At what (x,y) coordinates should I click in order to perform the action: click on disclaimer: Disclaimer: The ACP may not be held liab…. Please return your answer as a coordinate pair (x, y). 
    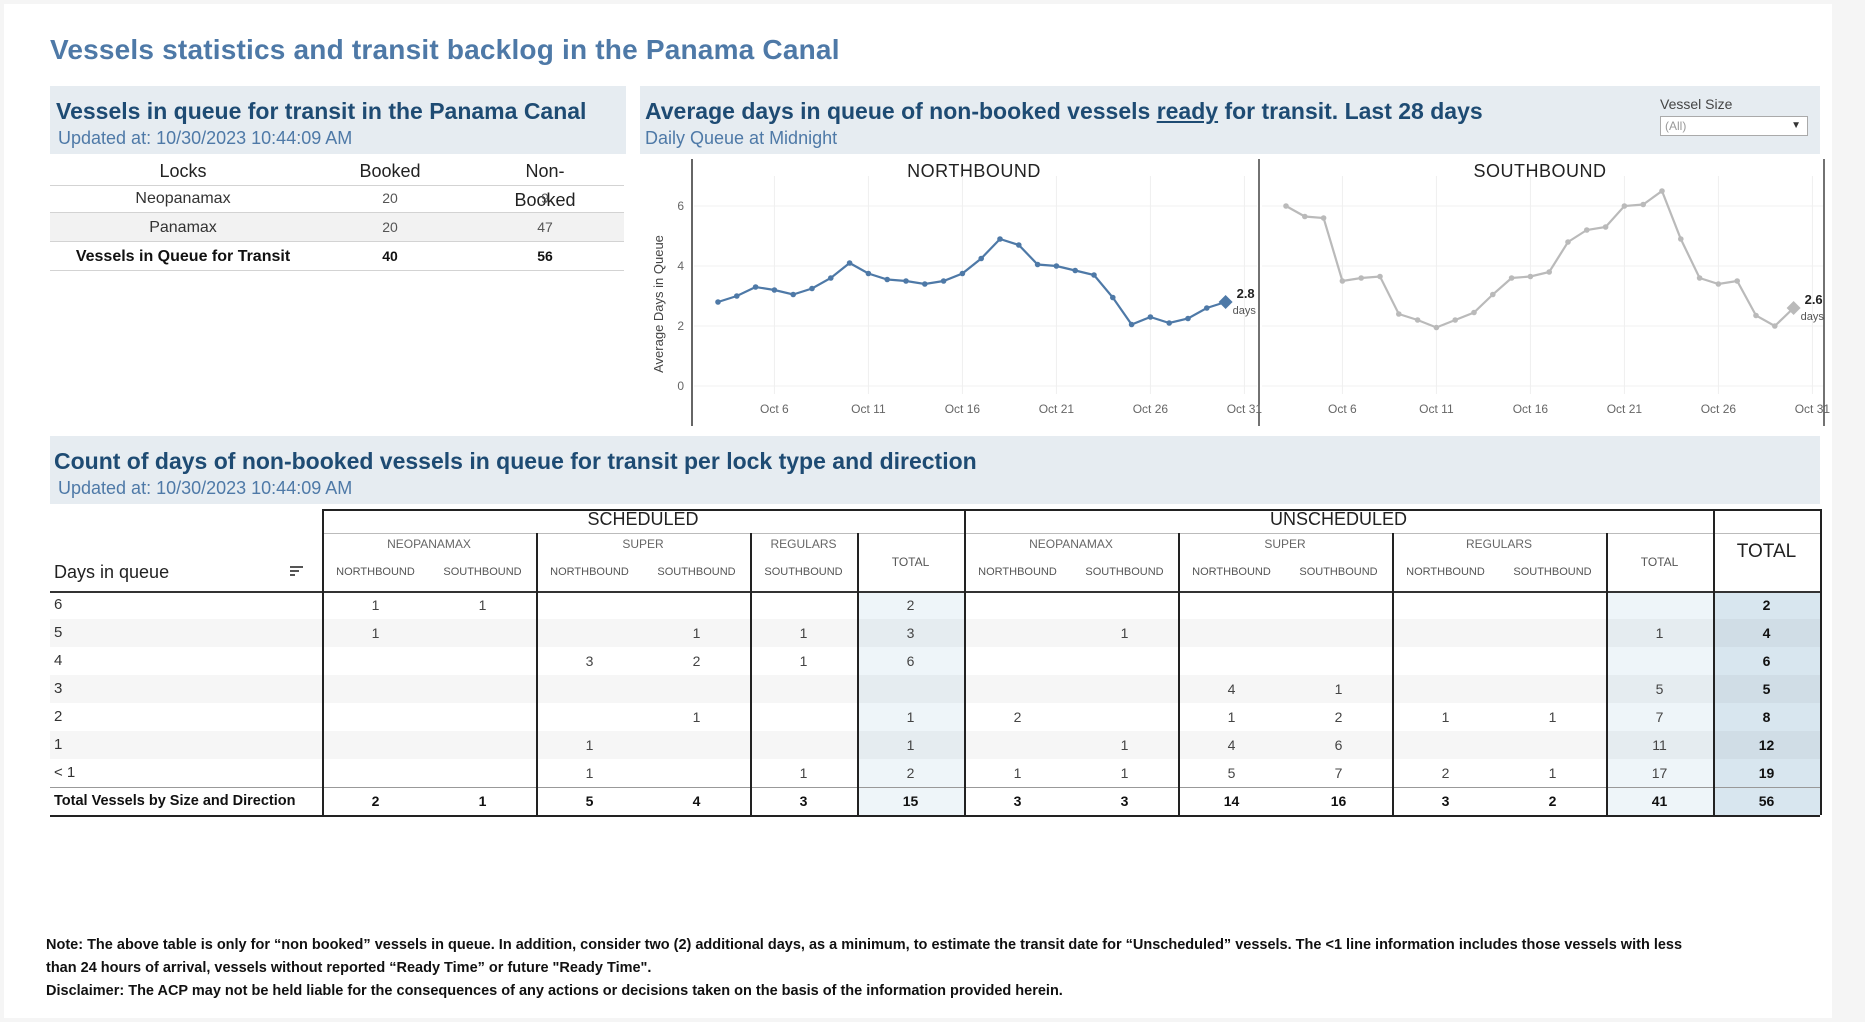
    Looking at the image, I should click on (554, 991).